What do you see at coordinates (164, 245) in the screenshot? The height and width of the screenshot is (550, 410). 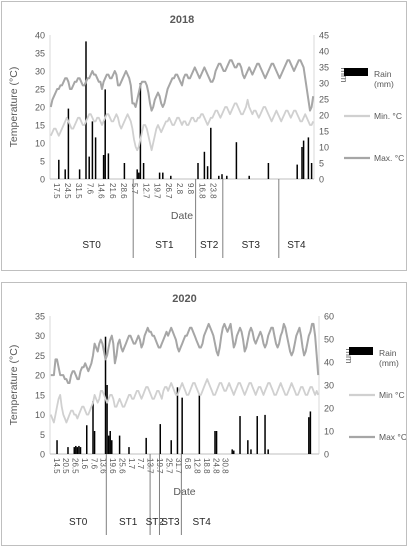 I see `stage-label: ST1` at bounding box center [164, 245].